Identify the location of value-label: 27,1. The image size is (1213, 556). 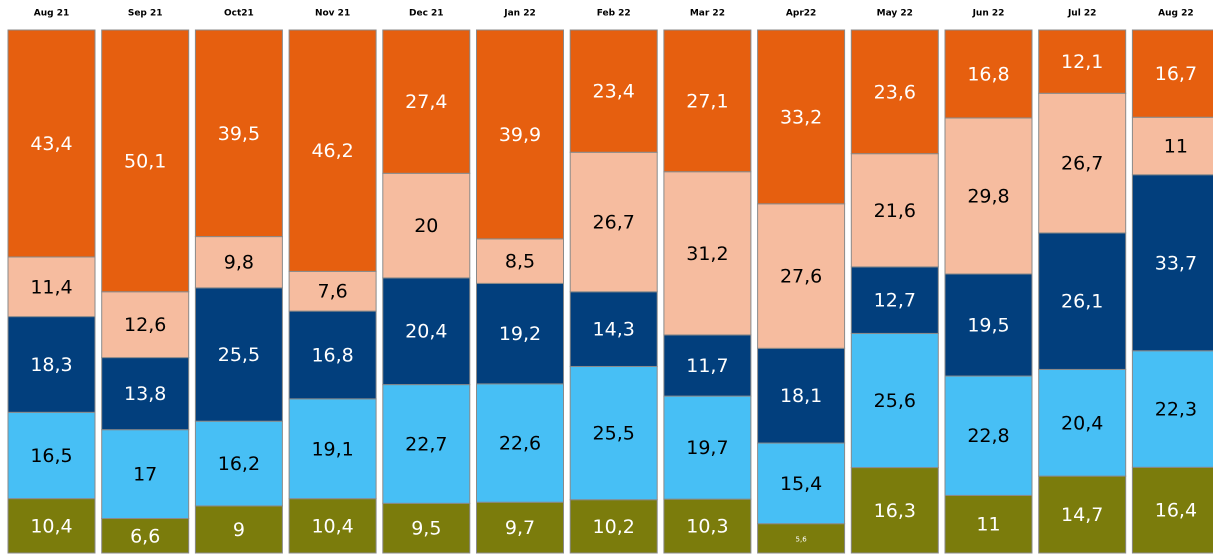
(707, 101).